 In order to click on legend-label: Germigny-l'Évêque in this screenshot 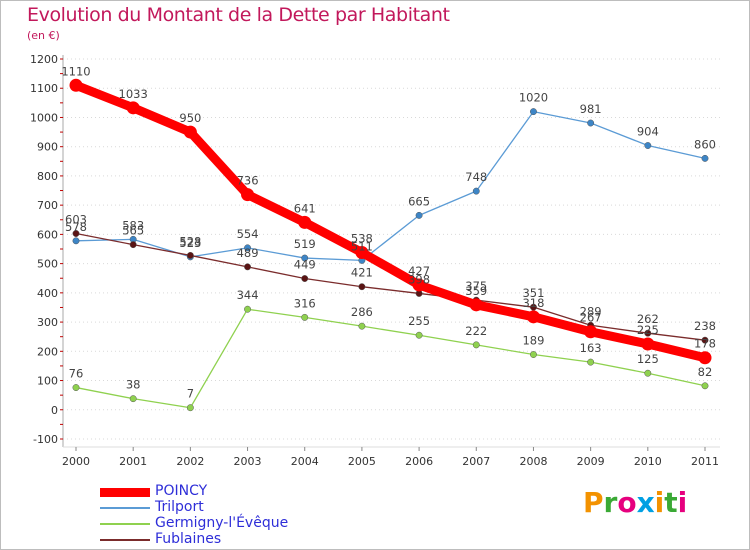, I will do `click(222, 523)`.